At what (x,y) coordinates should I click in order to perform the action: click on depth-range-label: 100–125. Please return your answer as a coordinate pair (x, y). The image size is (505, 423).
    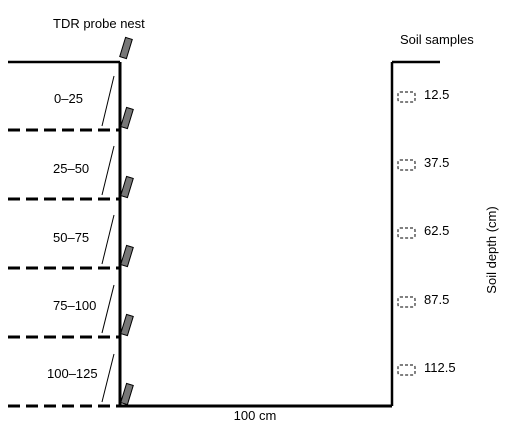
    Looking at the image, I should click on (72, 373).